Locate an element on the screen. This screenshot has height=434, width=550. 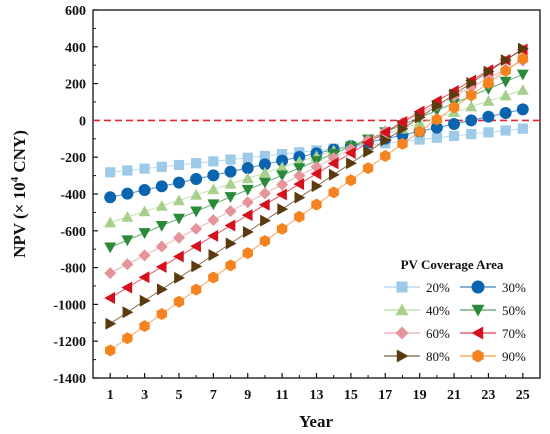
legend-label: 60% is located at coordinates (438, 333).